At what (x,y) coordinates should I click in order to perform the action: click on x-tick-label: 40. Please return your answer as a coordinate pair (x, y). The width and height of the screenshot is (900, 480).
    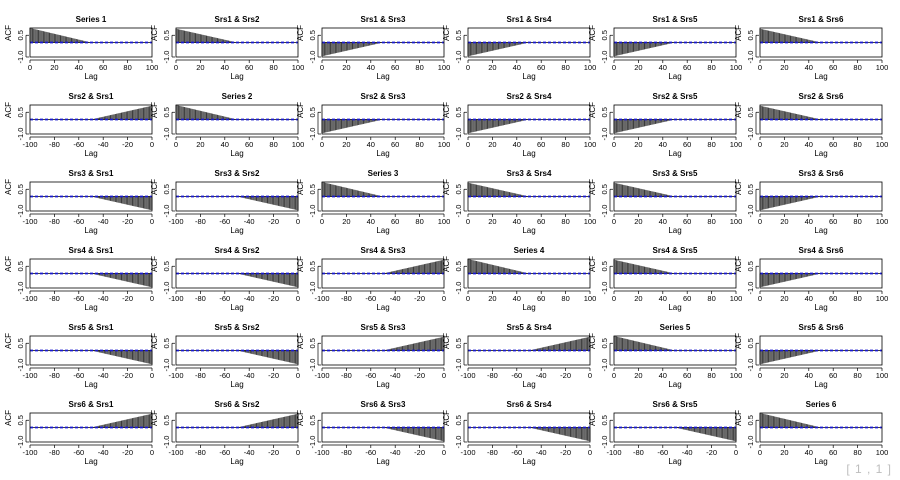
    Looking at the image, I should click on (225, 67).